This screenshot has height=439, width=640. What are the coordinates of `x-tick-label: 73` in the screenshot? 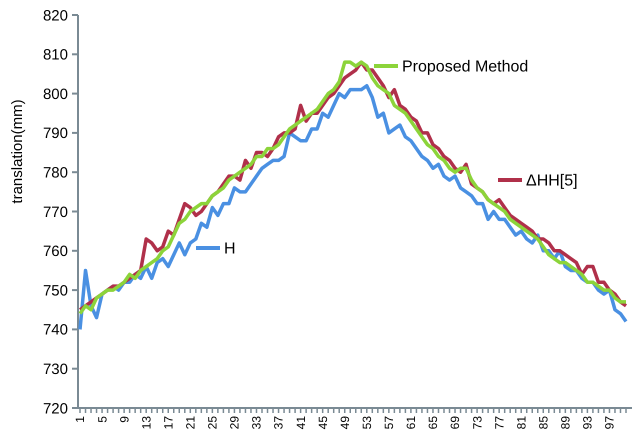 It's located at (477, 423).